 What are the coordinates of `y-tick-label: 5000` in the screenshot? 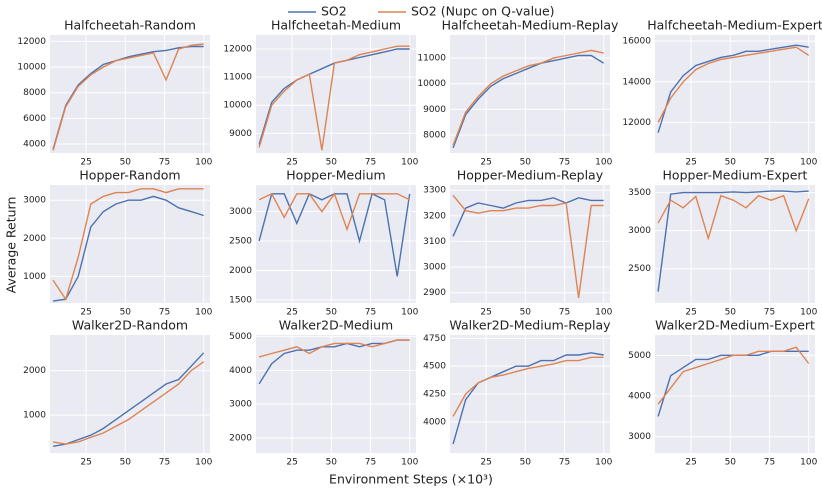 It's located at (240, 337).